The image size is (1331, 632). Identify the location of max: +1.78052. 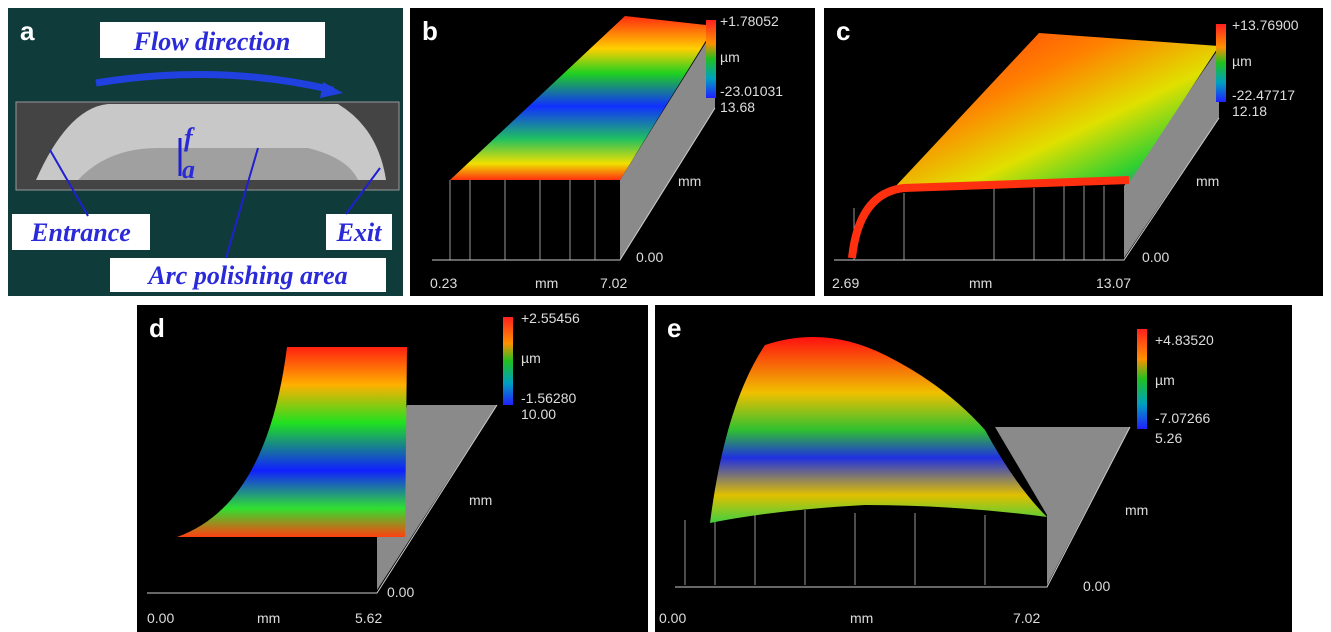
(749, 21).